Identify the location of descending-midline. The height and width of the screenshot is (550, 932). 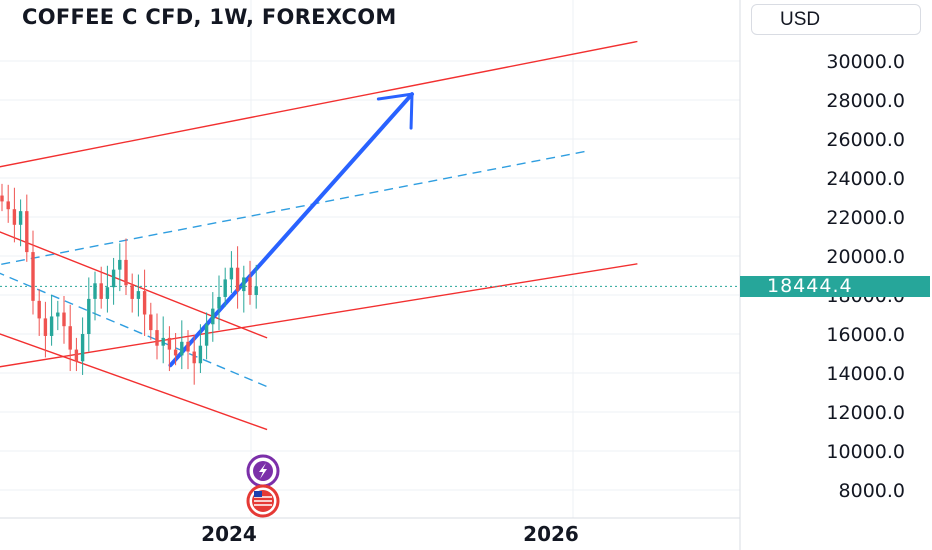
(134, 330).